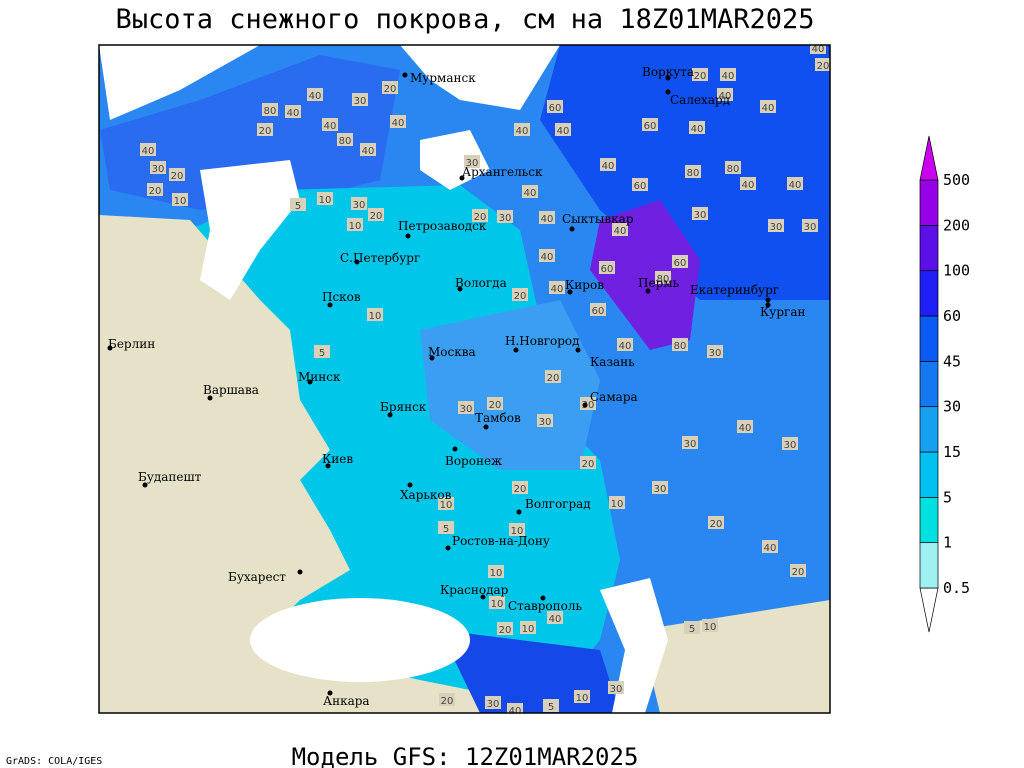 Image resolution: width=1024 pixels, height=768 pixels. I want to click on contour-label: 5, so click(692, 629).